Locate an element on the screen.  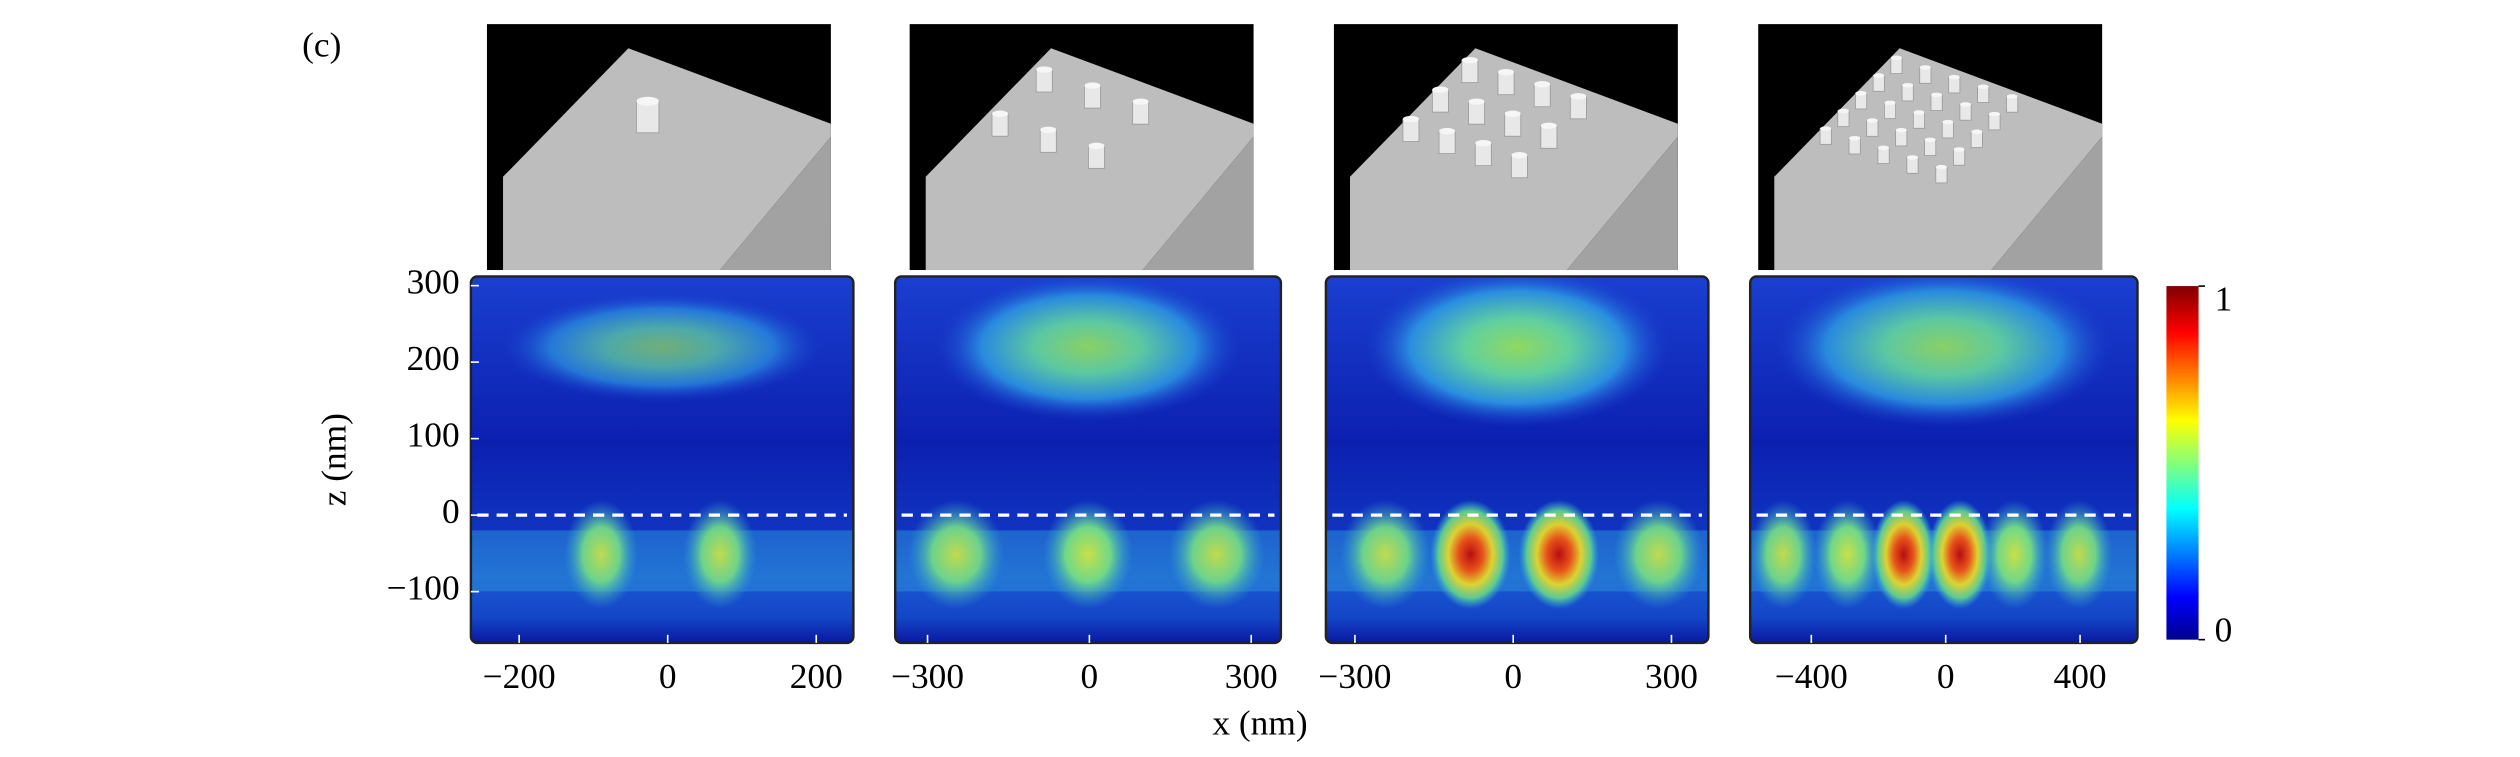
y-tick-label: 100 is located at coordinates (433, 435).